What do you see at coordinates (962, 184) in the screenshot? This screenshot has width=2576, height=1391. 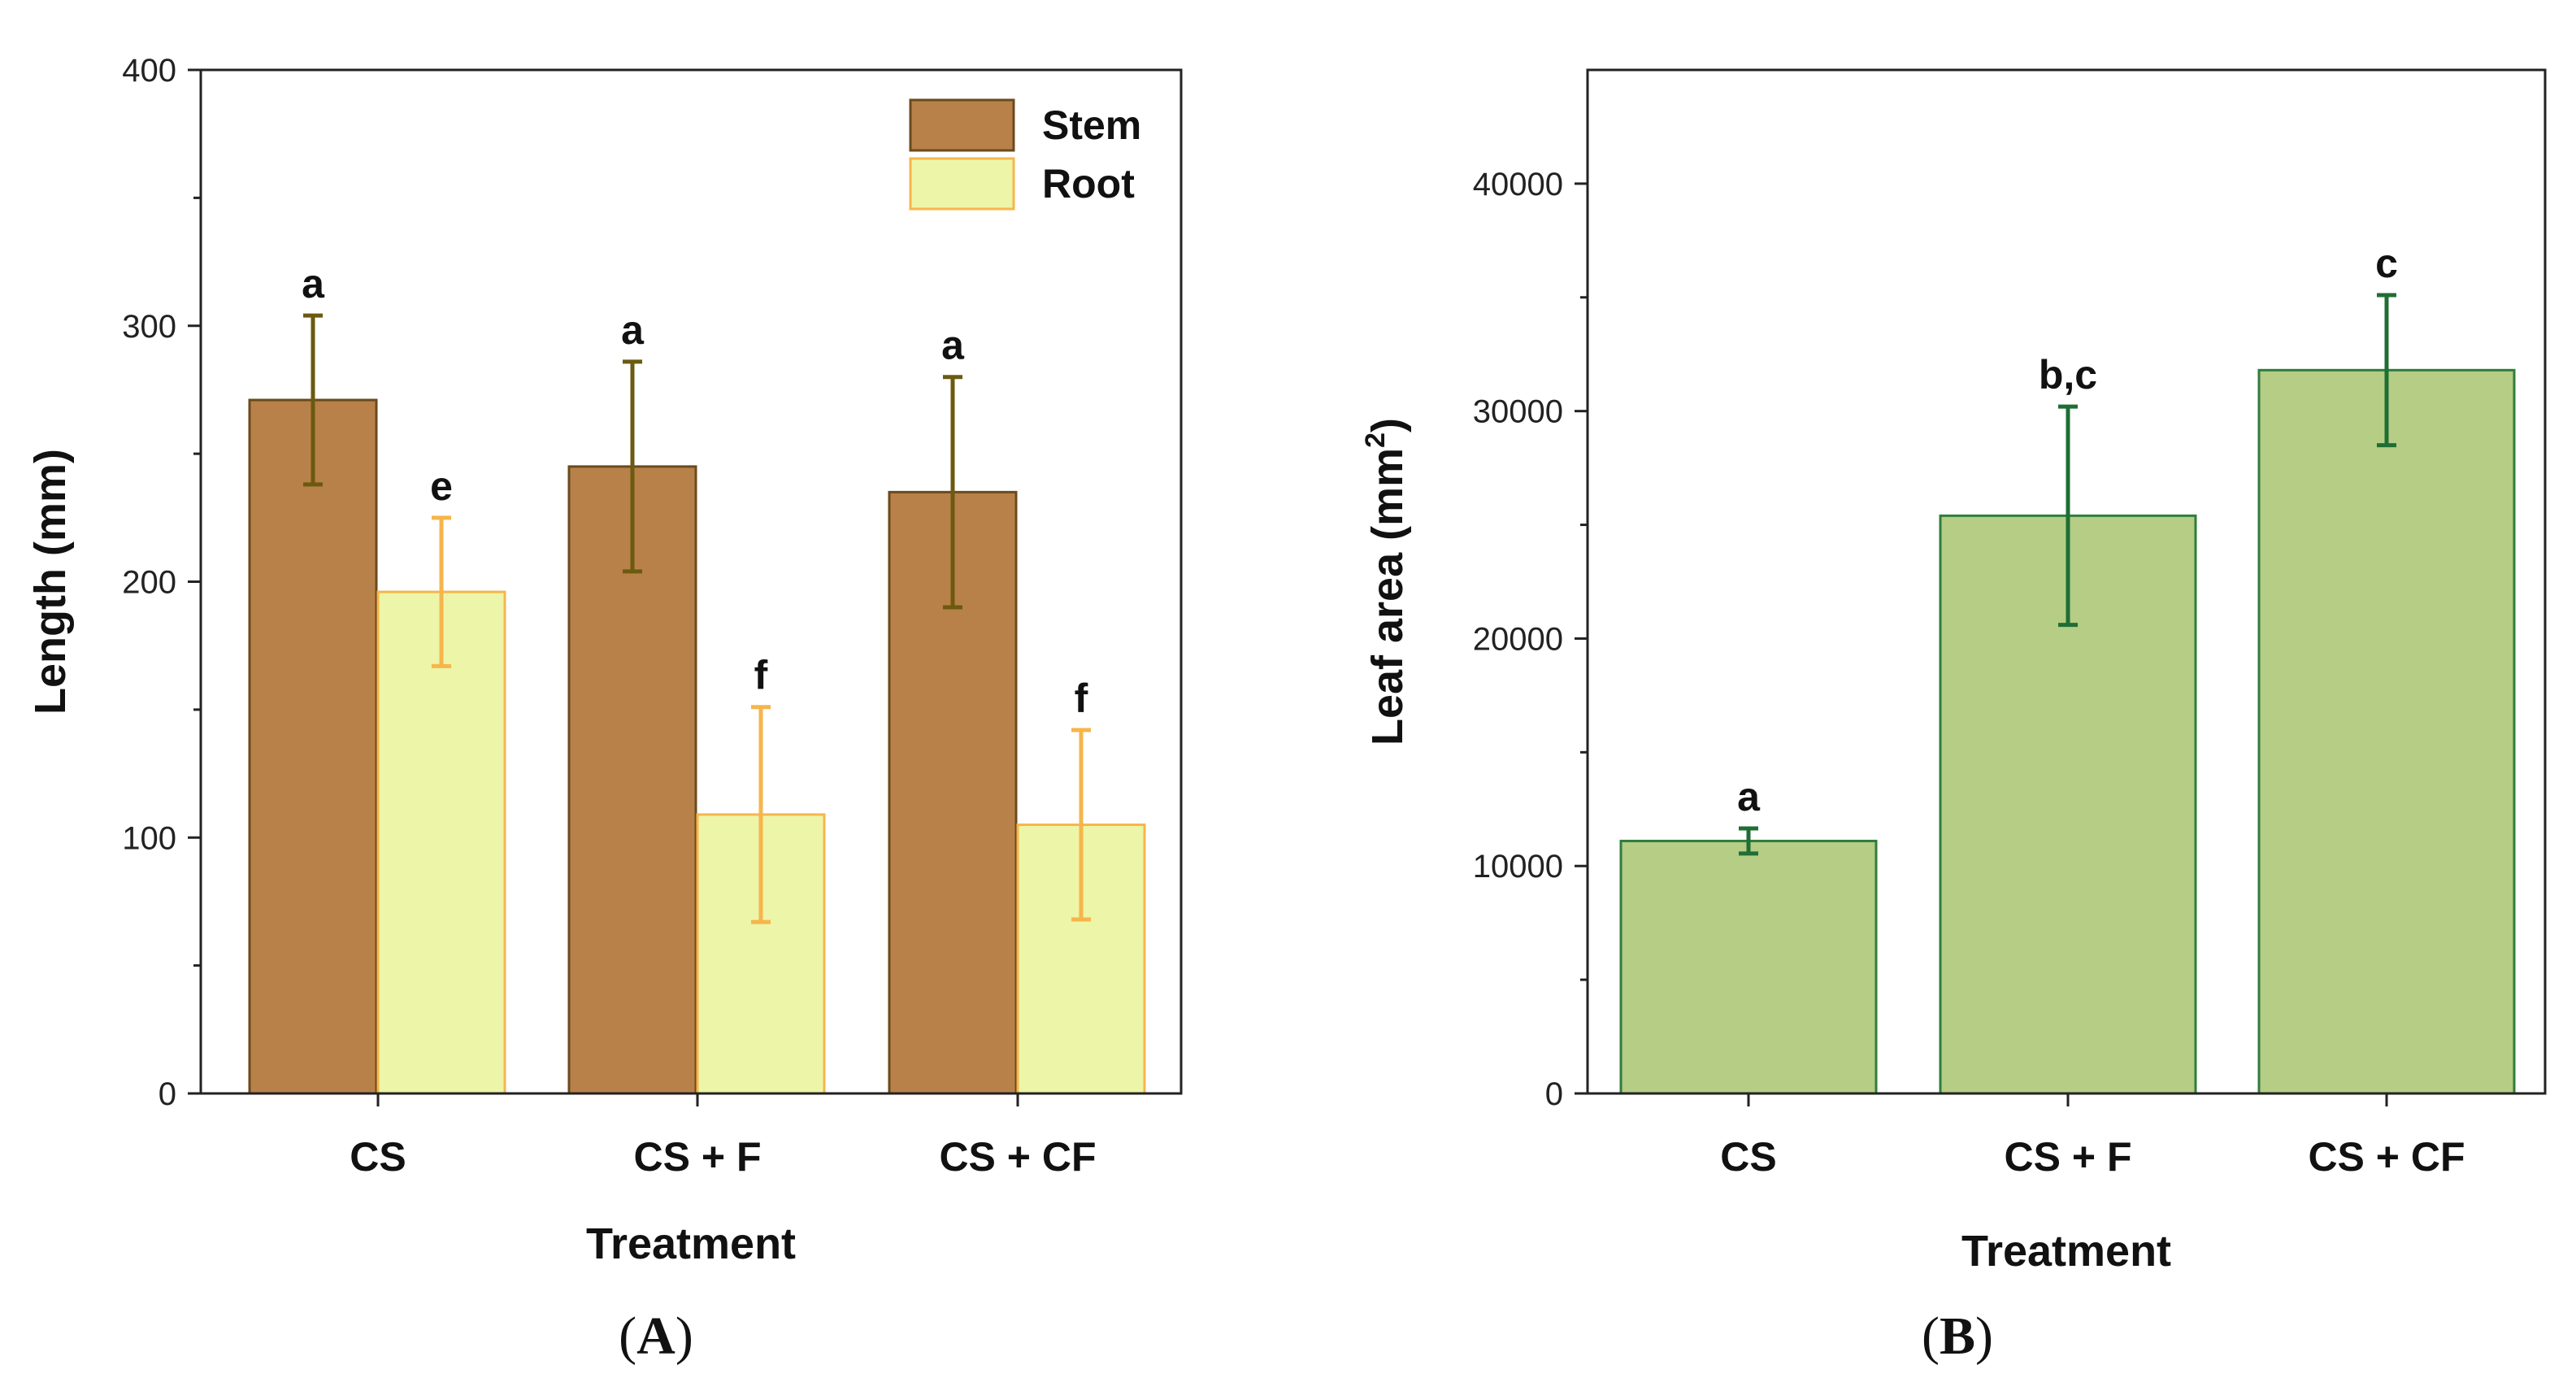 I see `legend-swatch-root` at bounding box center [962, 184].